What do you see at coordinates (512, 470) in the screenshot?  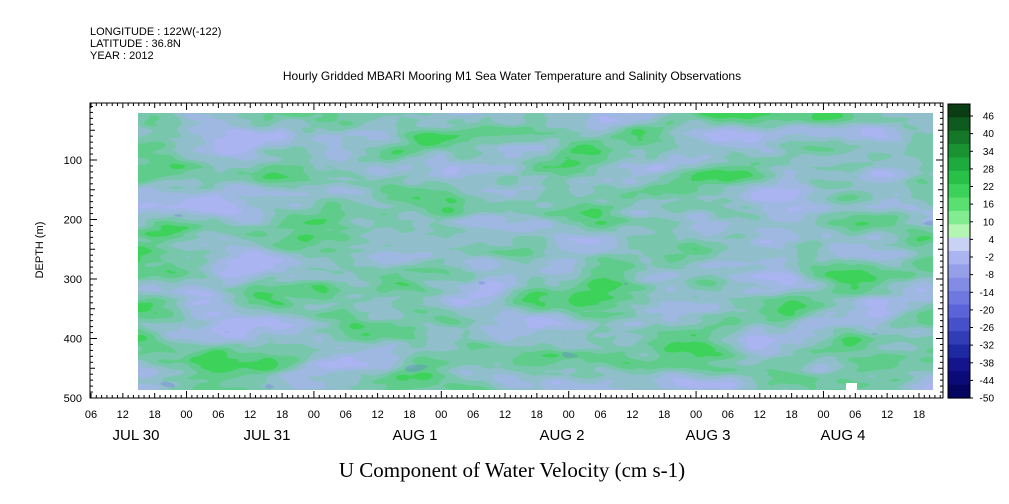 I see `x-axis-label: U Component of Water Velocity (cm s-1)` at bounding box center [512, 470].